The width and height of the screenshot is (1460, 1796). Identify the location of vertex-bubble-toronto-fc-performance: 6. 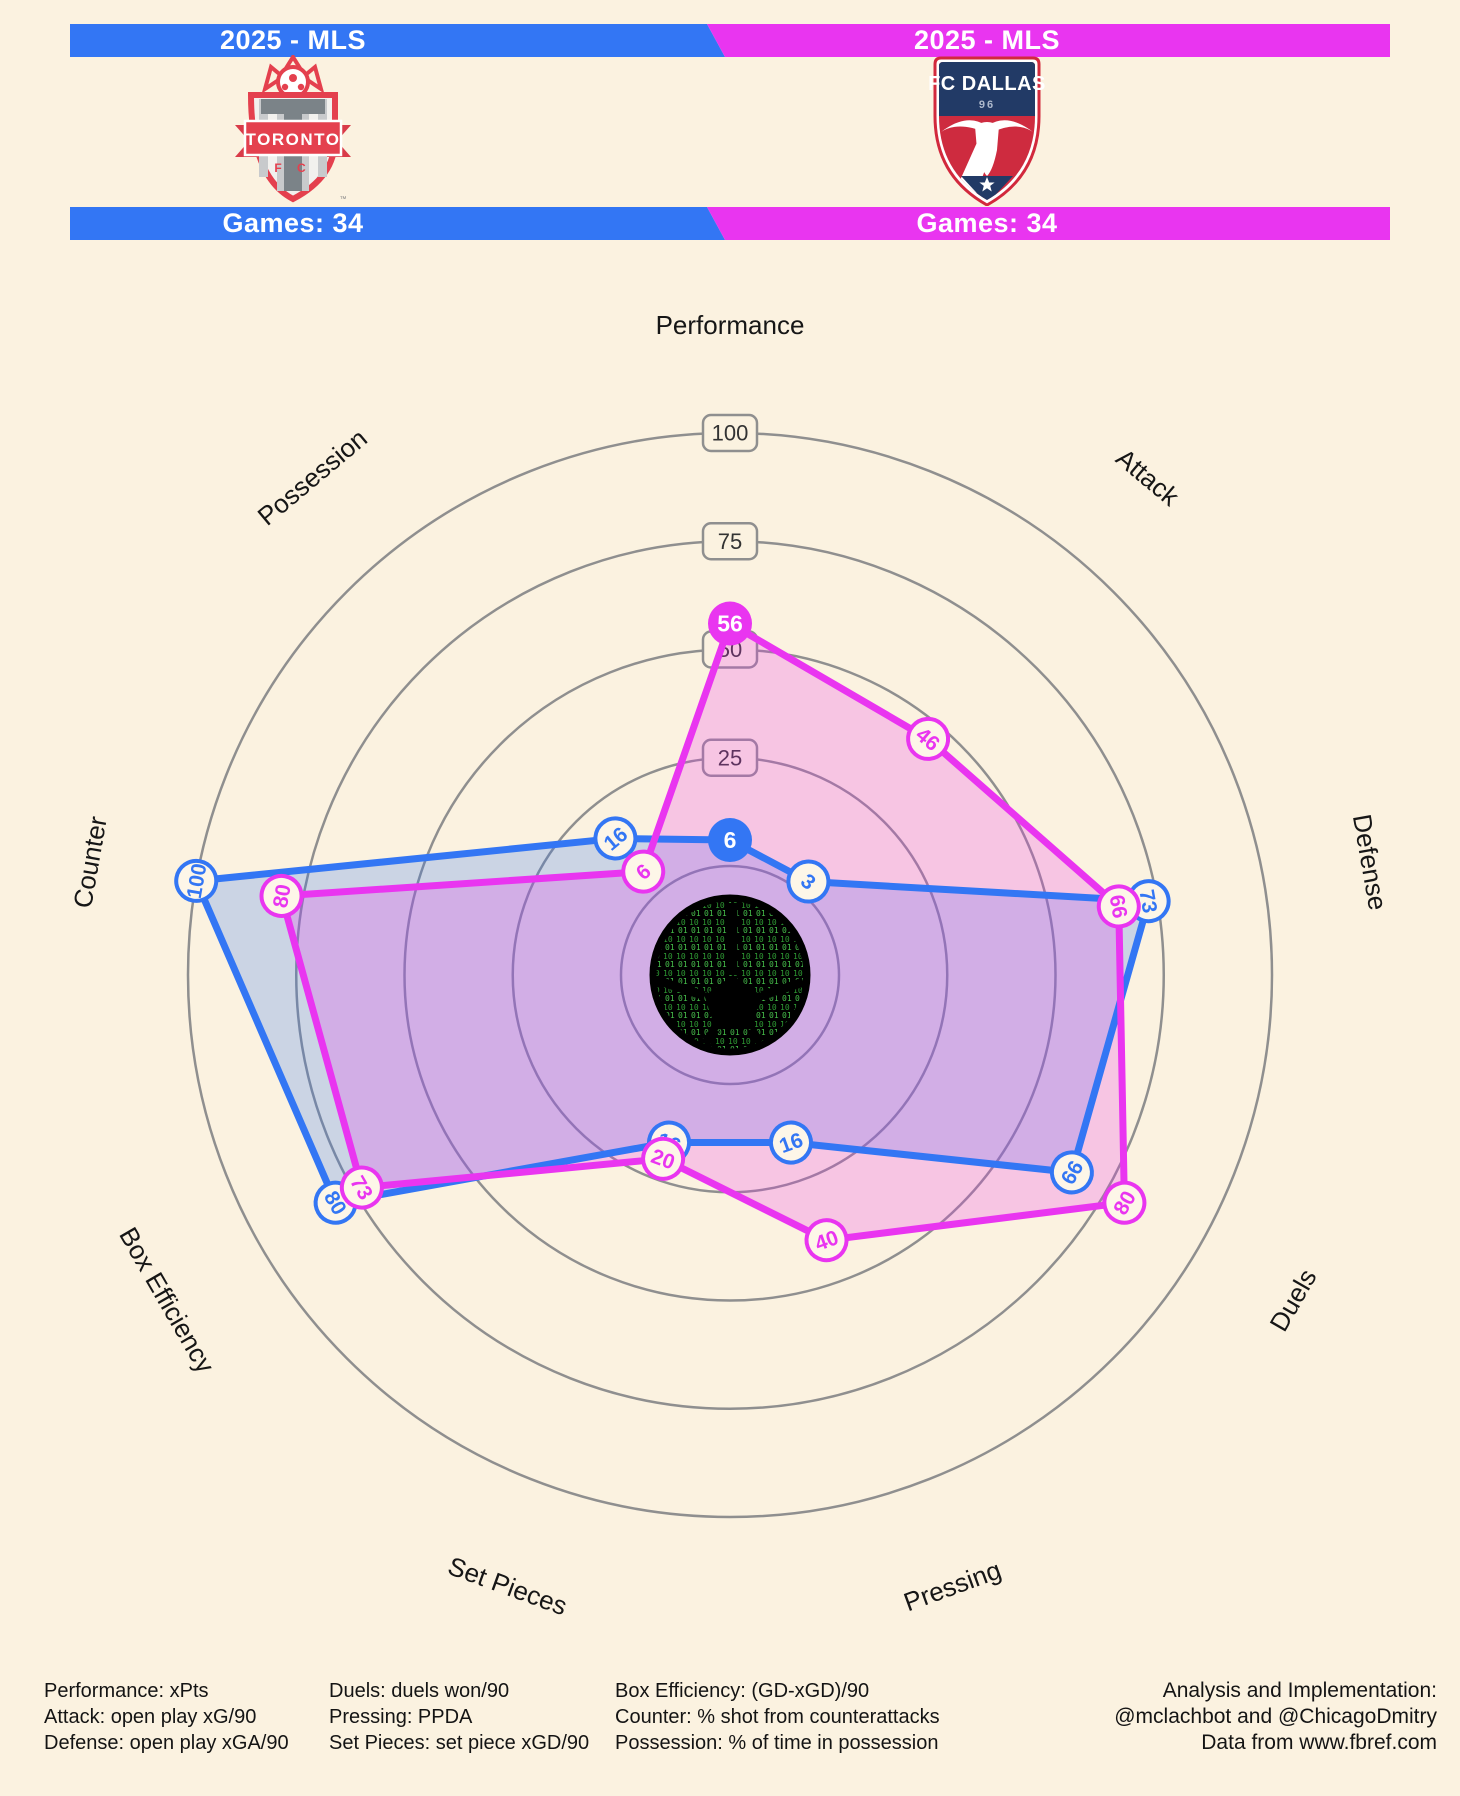
(730, 840).